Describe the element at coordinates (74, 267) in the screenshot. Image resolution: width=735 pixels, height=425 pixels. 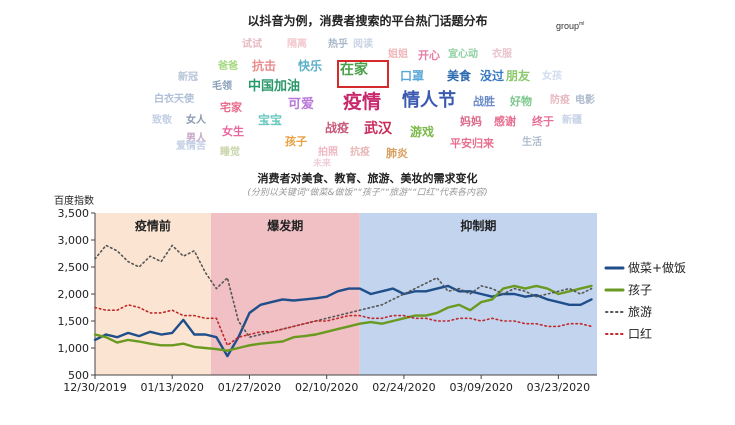
I see `y-tick-label: 2,500` at that location.